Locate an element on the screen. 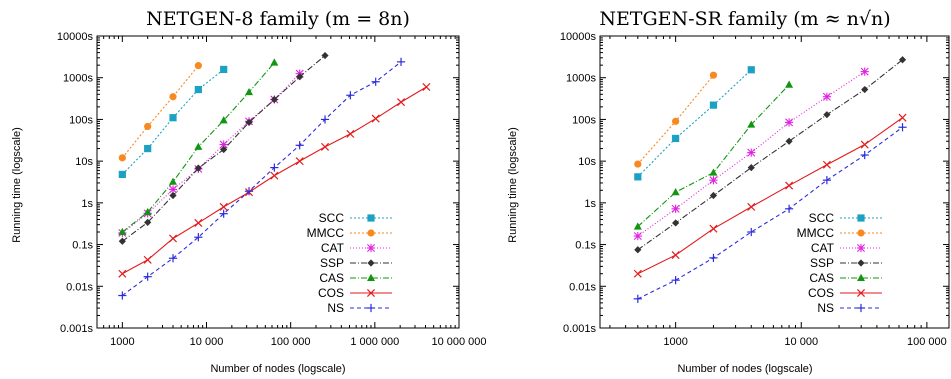 Image resolution: width=951 pixels, height=379 pixels. x-tick-label: 1 000 000 is located at coordinates (374, 342).